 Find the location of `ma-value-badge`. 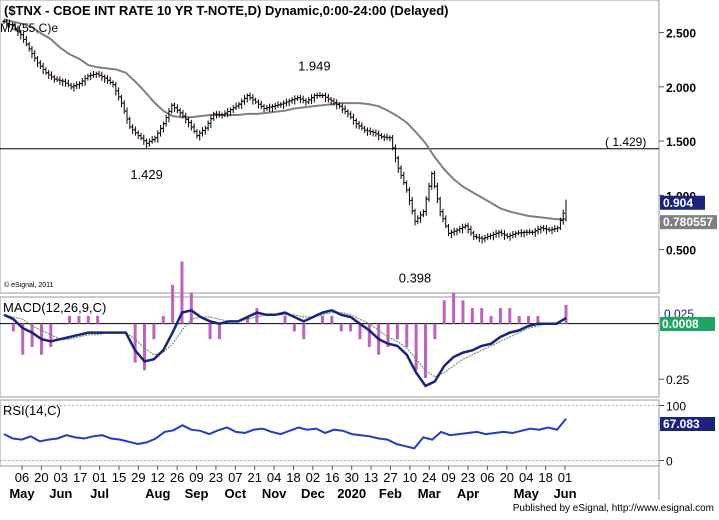

ma-value-badge is located at coordinates (688, 222).